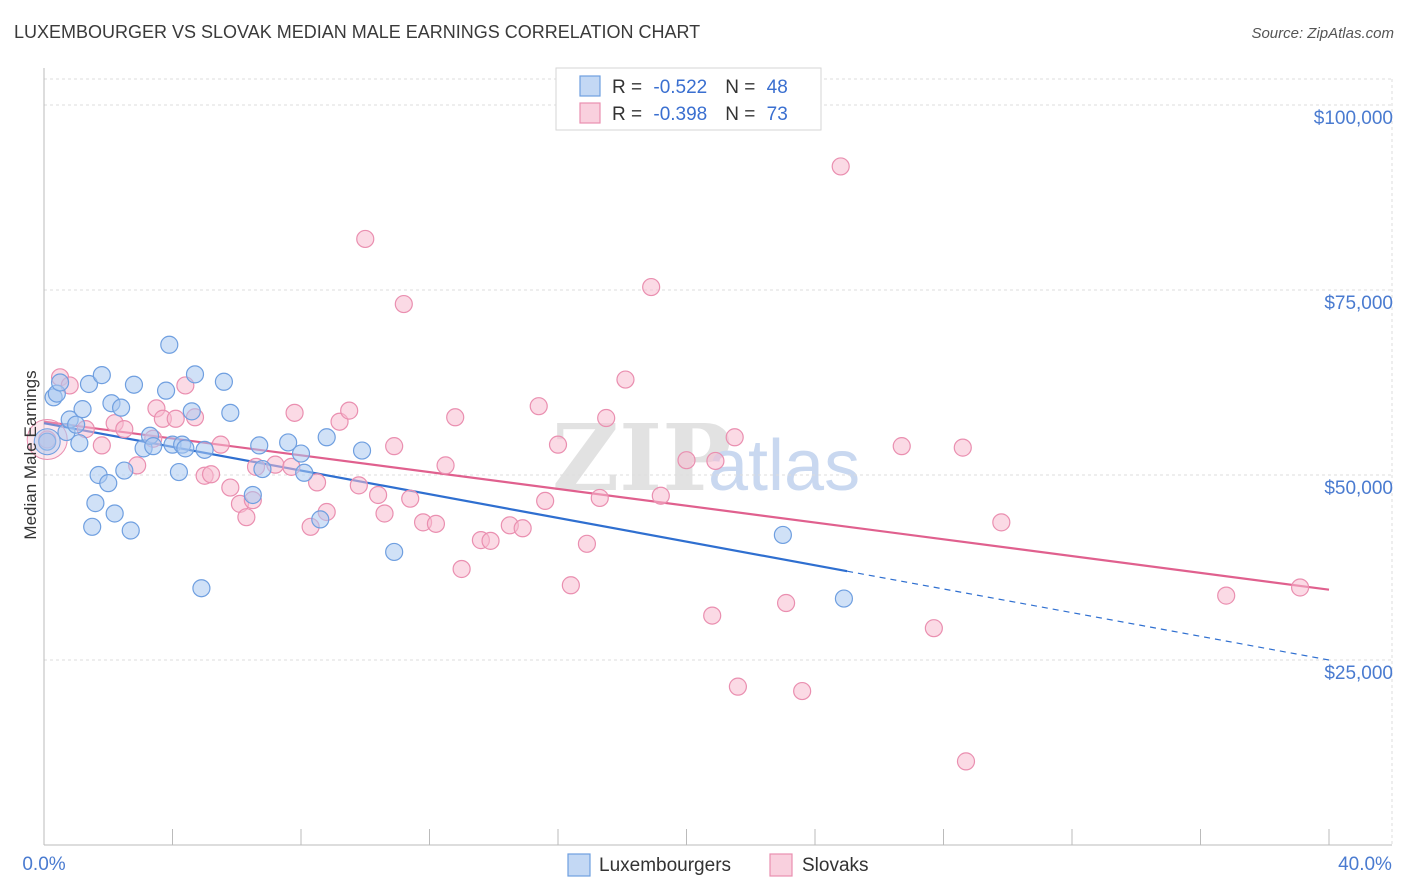 This screenshot has height=892, width=1406. What do you see at coordinates (43, 864) in the screenshot?
I see `x-tick-label: 0.0%` at bounding box center [43, 864].